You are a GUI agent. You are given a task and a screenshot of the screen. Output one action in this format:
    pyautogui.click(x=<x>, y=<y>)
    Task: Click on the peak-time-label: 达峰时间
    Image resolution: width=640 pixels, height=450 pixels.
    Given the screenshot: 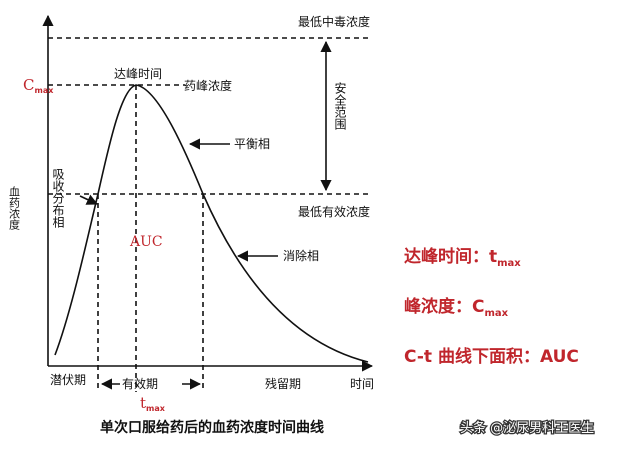 What is the action you would take?
    pyautogui.click(x=138, y=74)
    